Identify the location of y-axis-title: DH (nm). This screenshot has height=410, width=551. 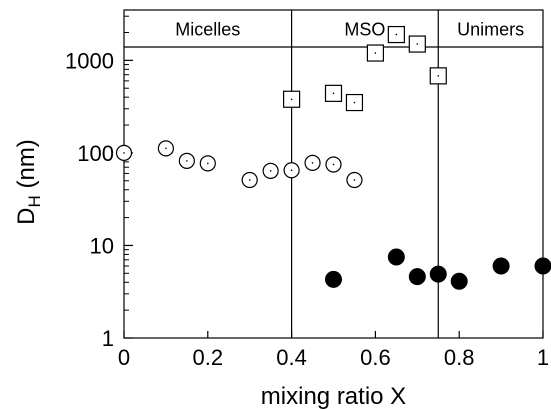
(28, 182).